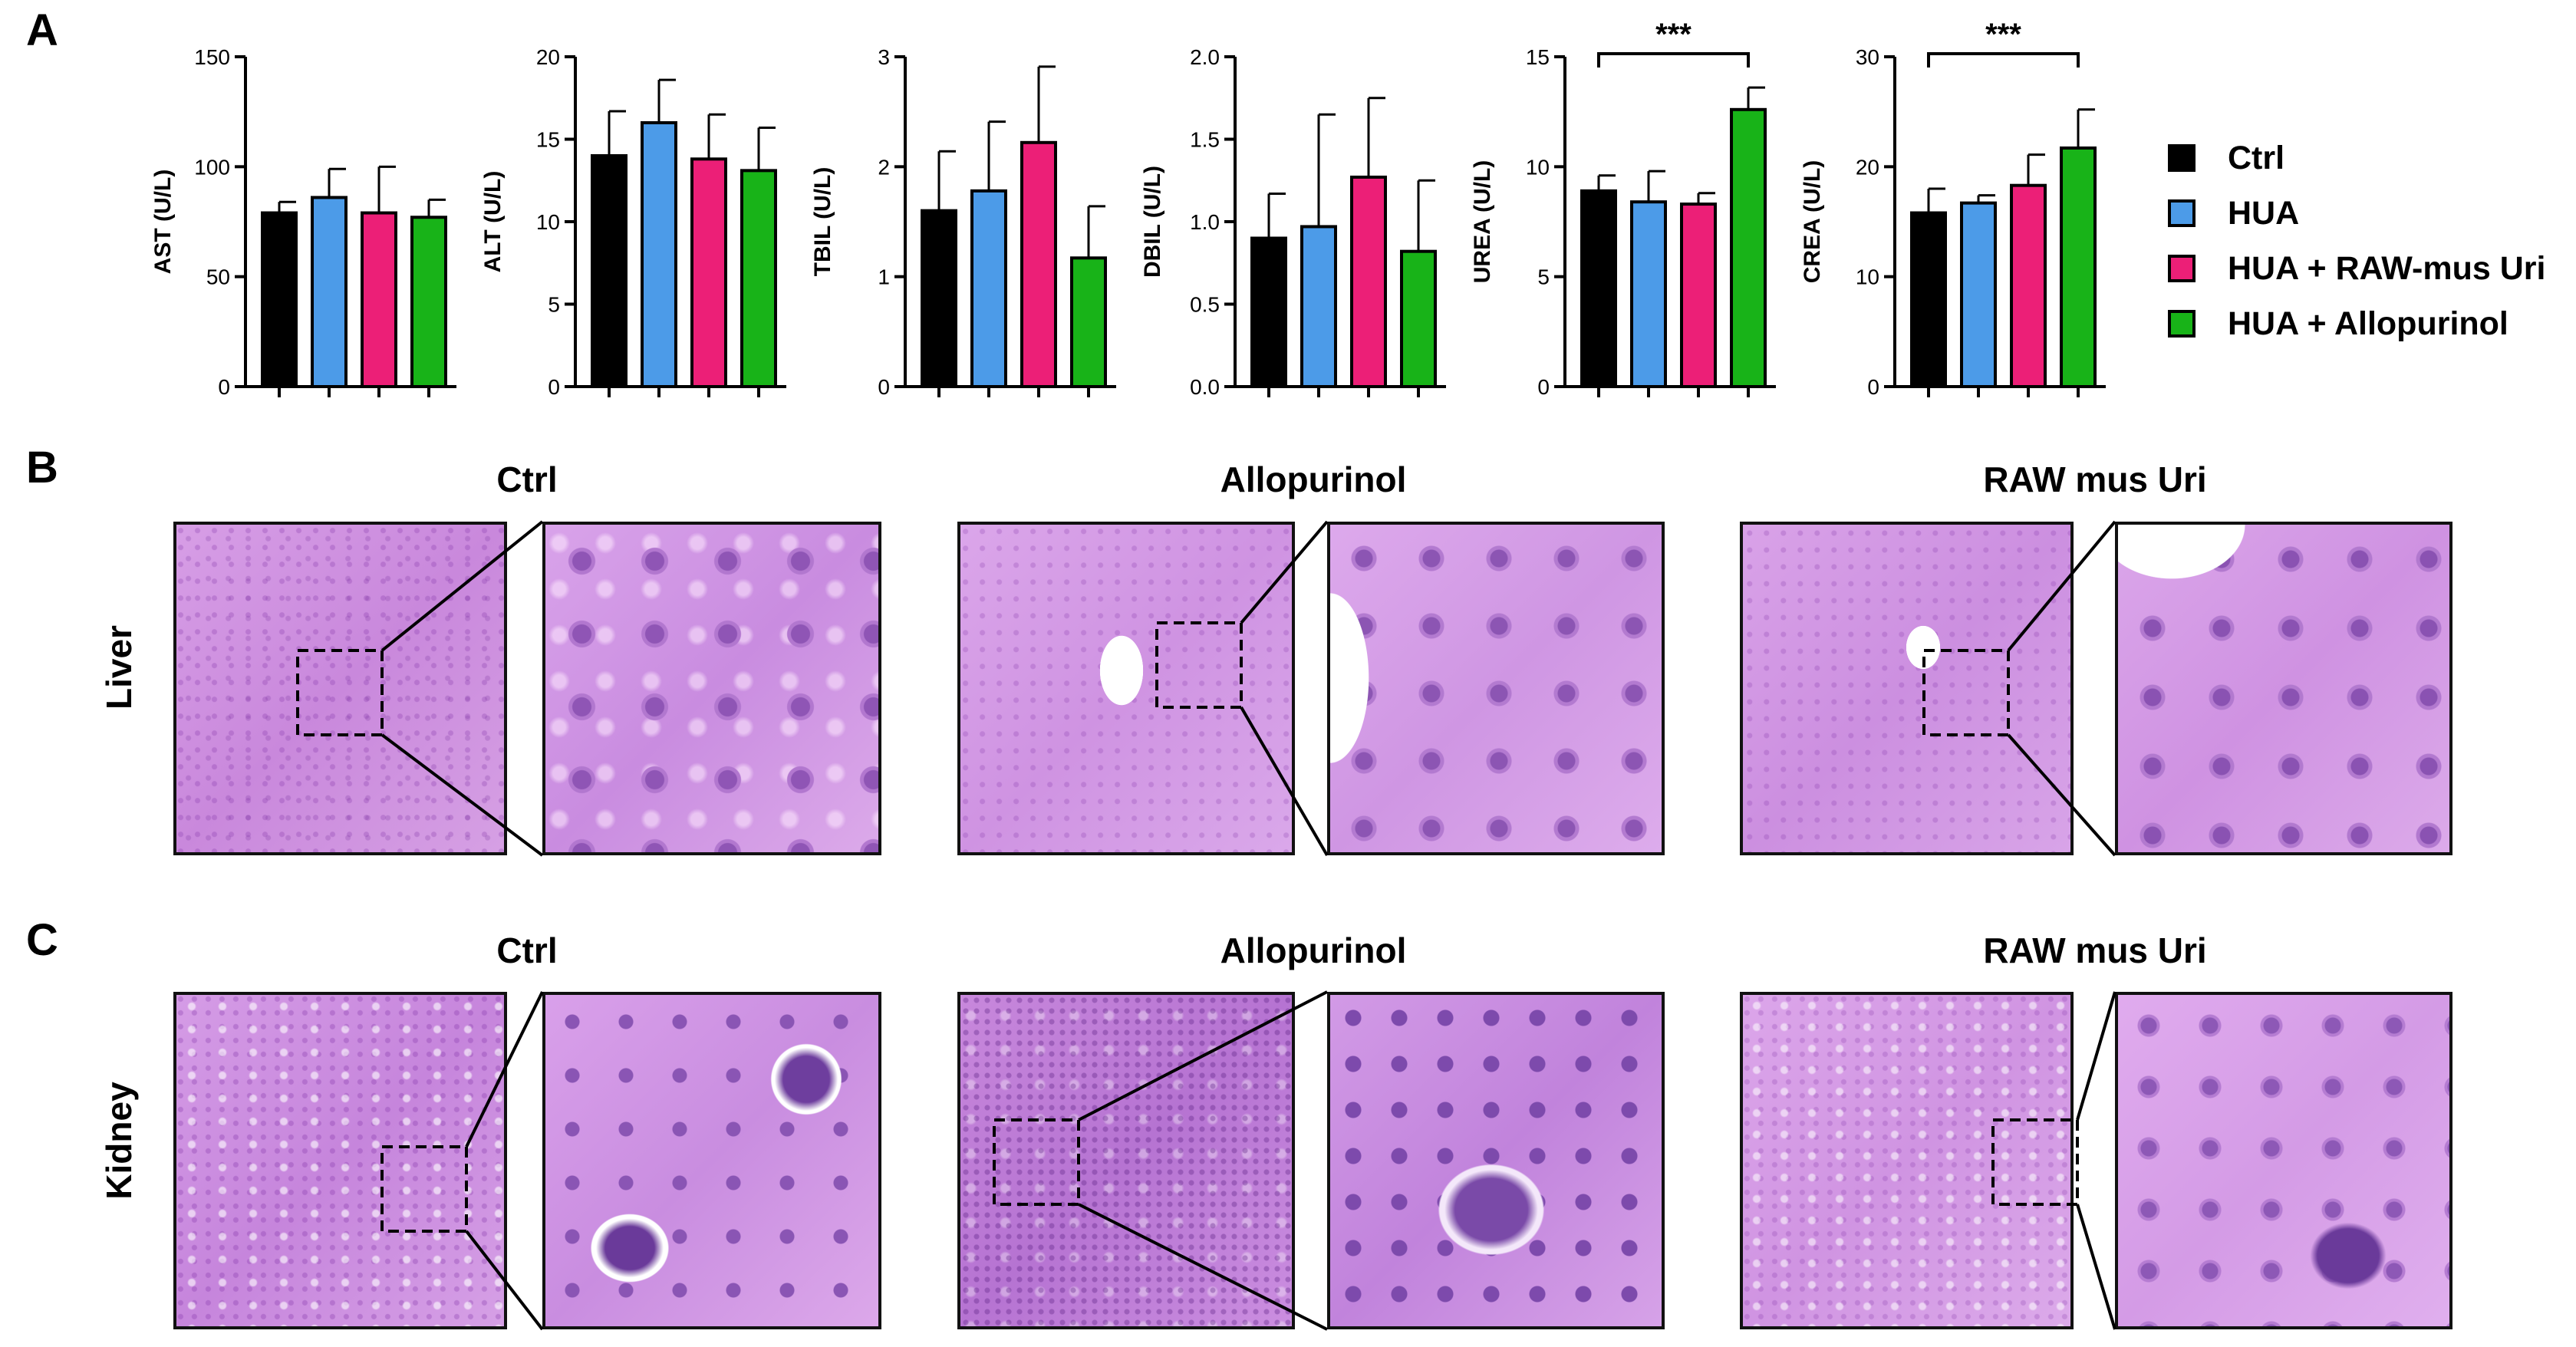 Image resolution: width=2576 pixels, height=1347 pixels. I want to click on kidney-raw-overview-image, so click(1907, 1161).